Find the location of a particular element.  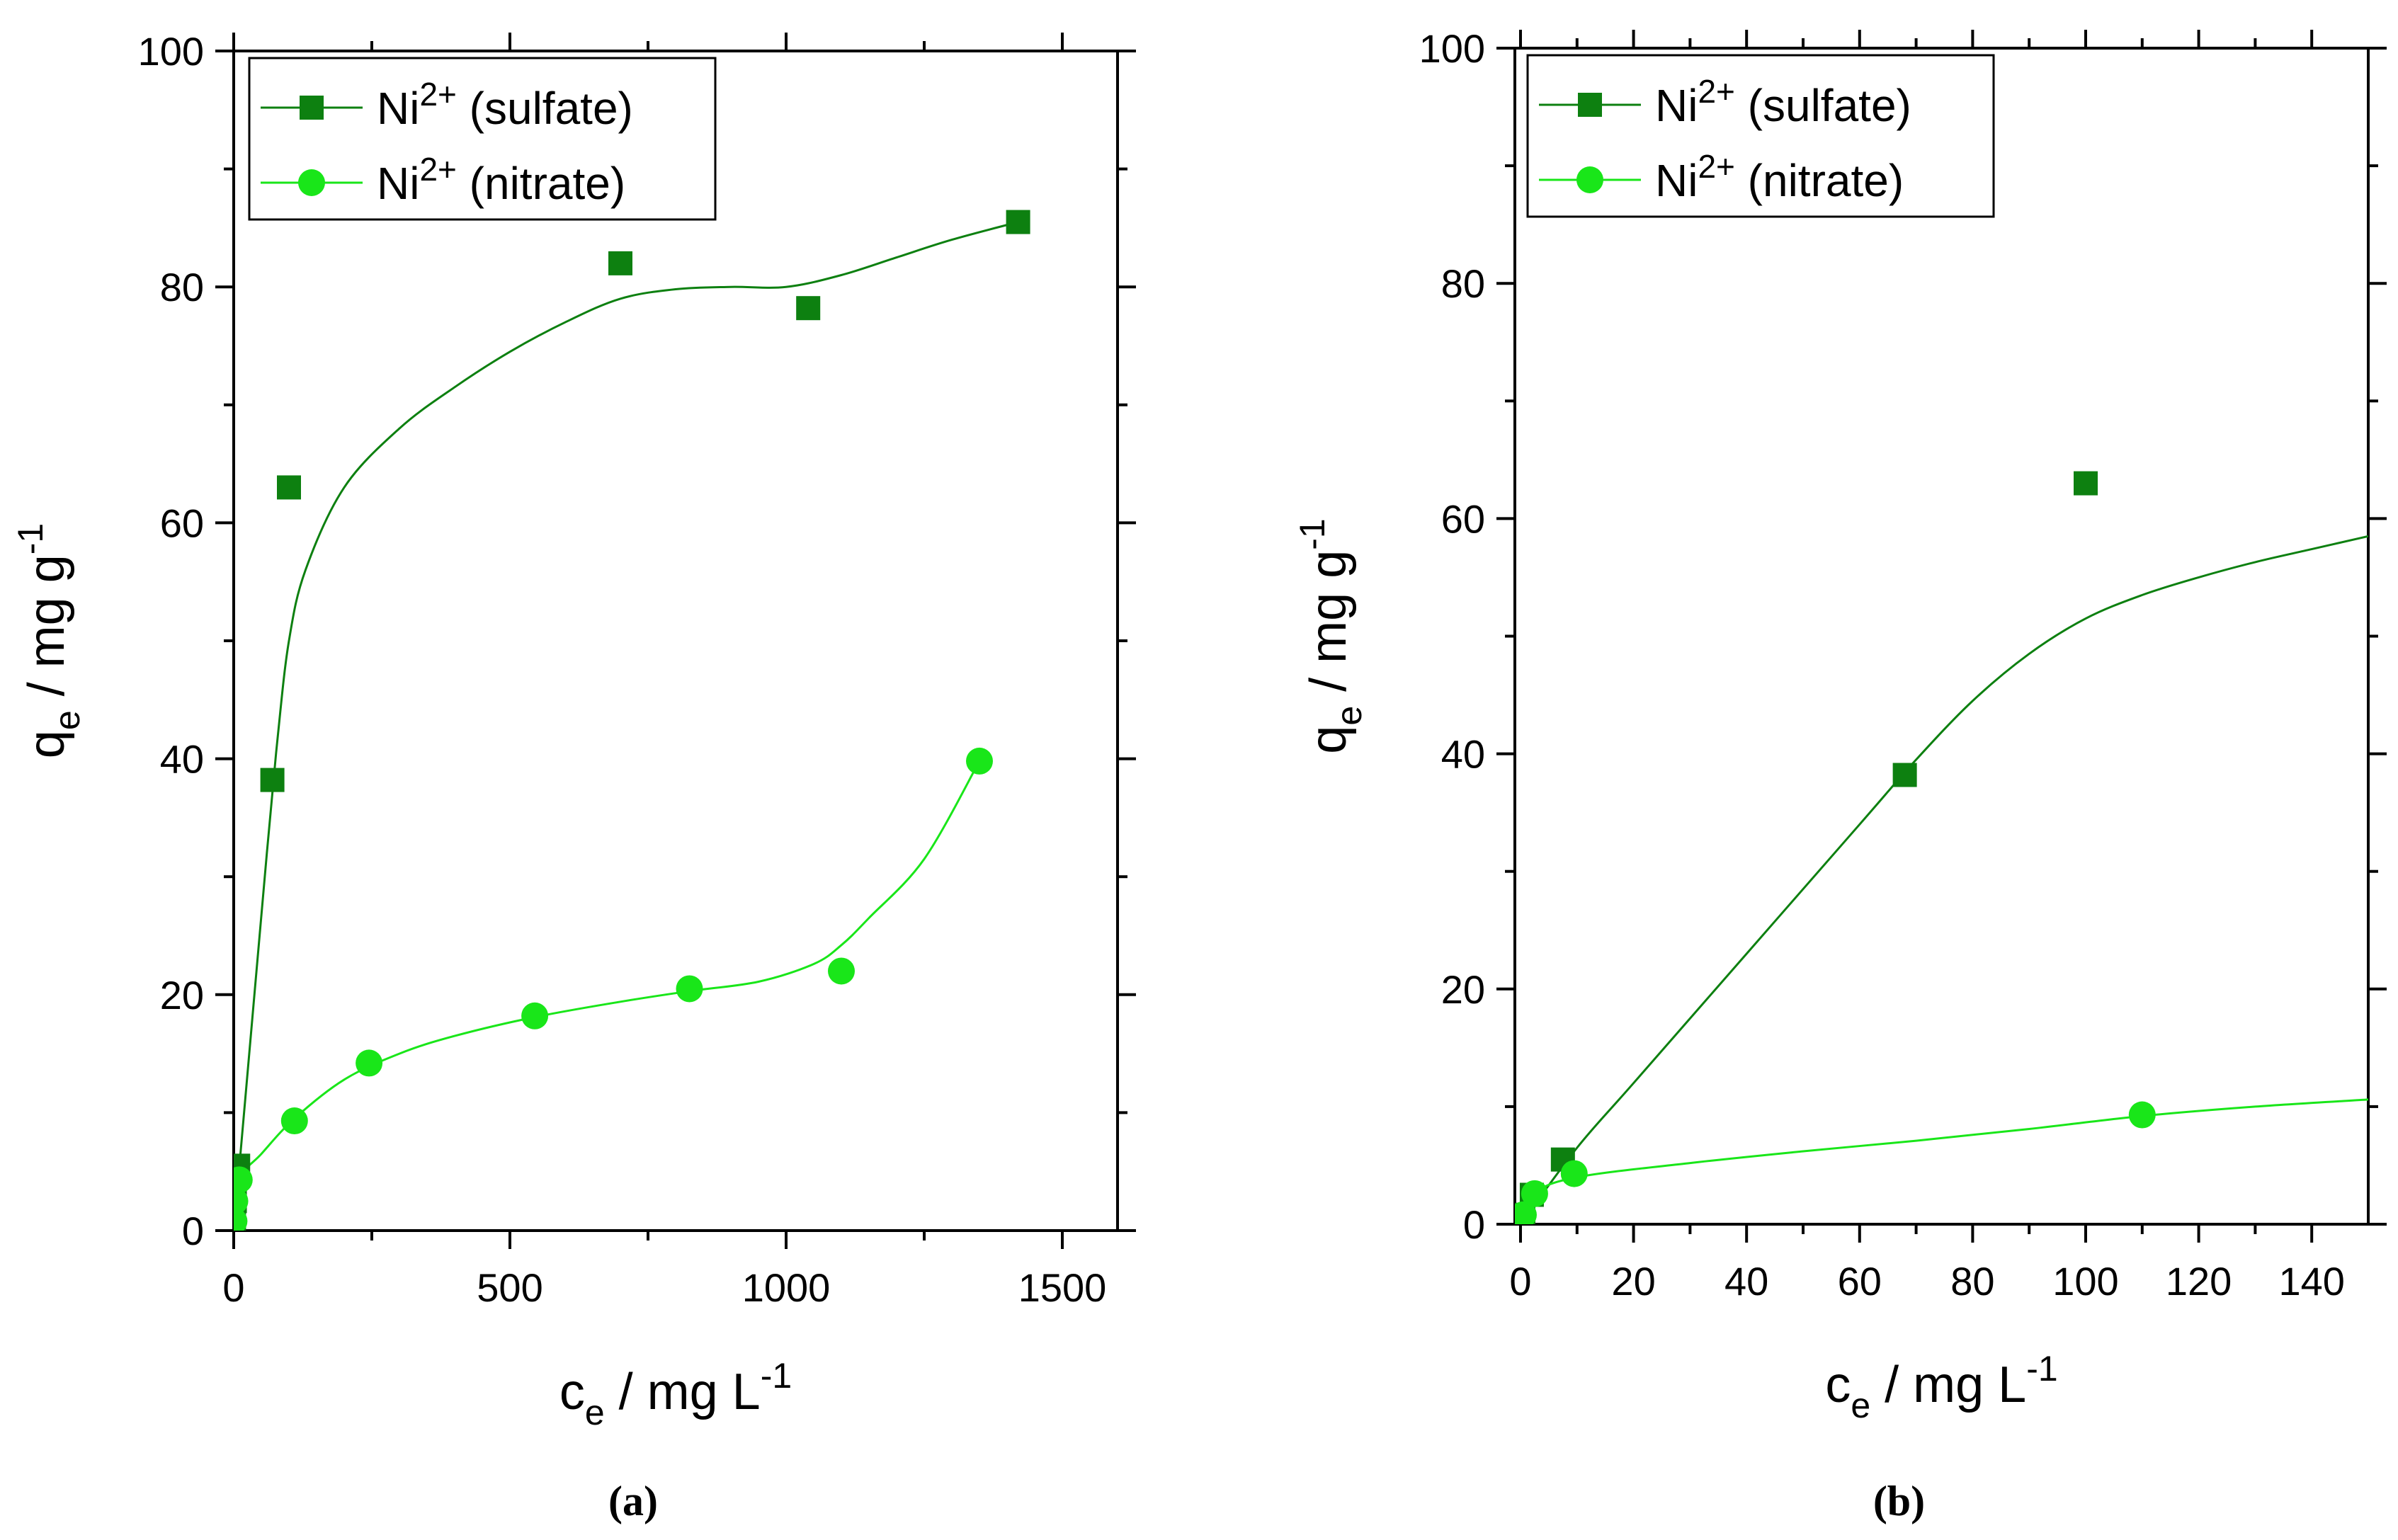

panel-label: (b) is located at coordinates (1899, 1501).